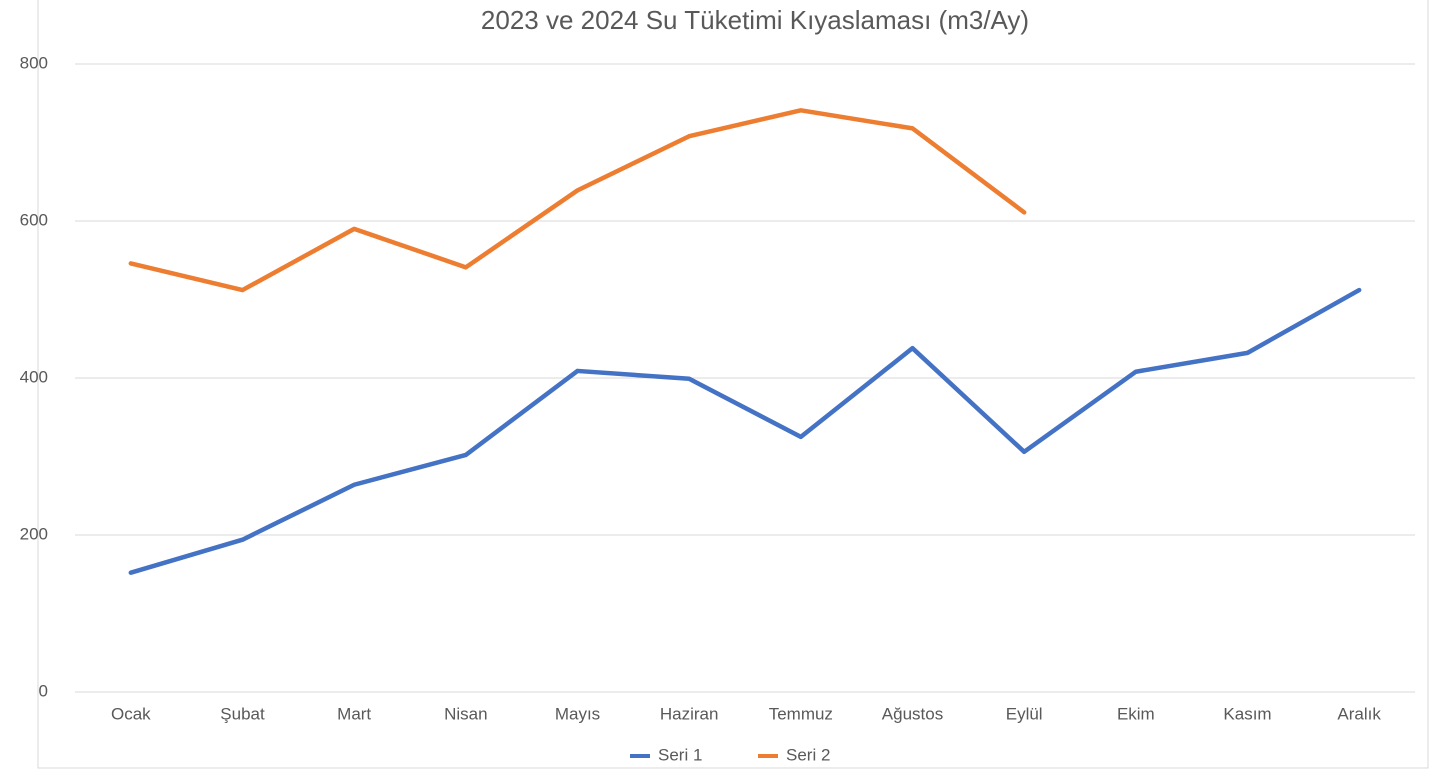 The height and width of the screenshot is (771, 1429). What do you see at coordinates (912, 713) in the screenshot?
I see `x-tick-label: Ağustos` at bounding box center [912, 713].